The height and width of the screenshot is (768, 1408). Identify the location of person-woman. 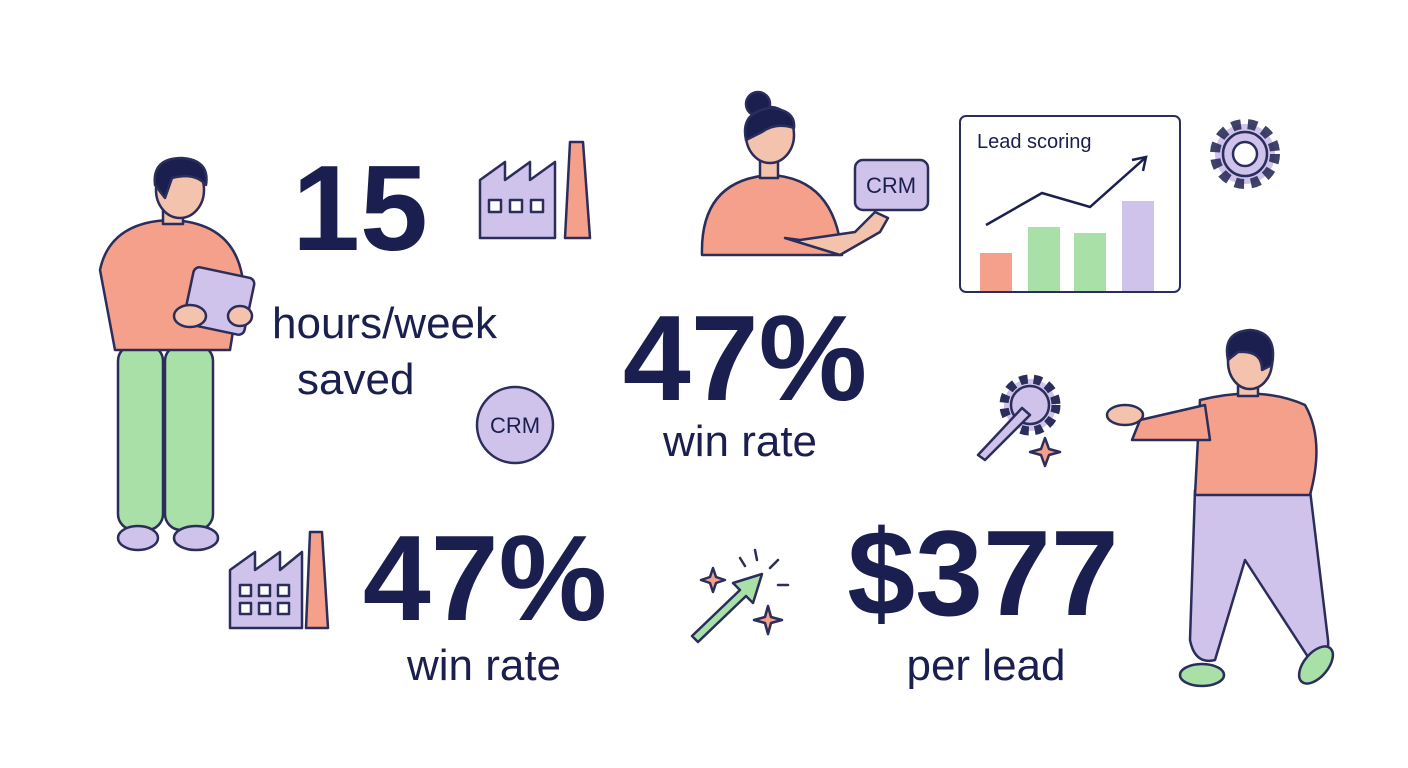
(815, 173).